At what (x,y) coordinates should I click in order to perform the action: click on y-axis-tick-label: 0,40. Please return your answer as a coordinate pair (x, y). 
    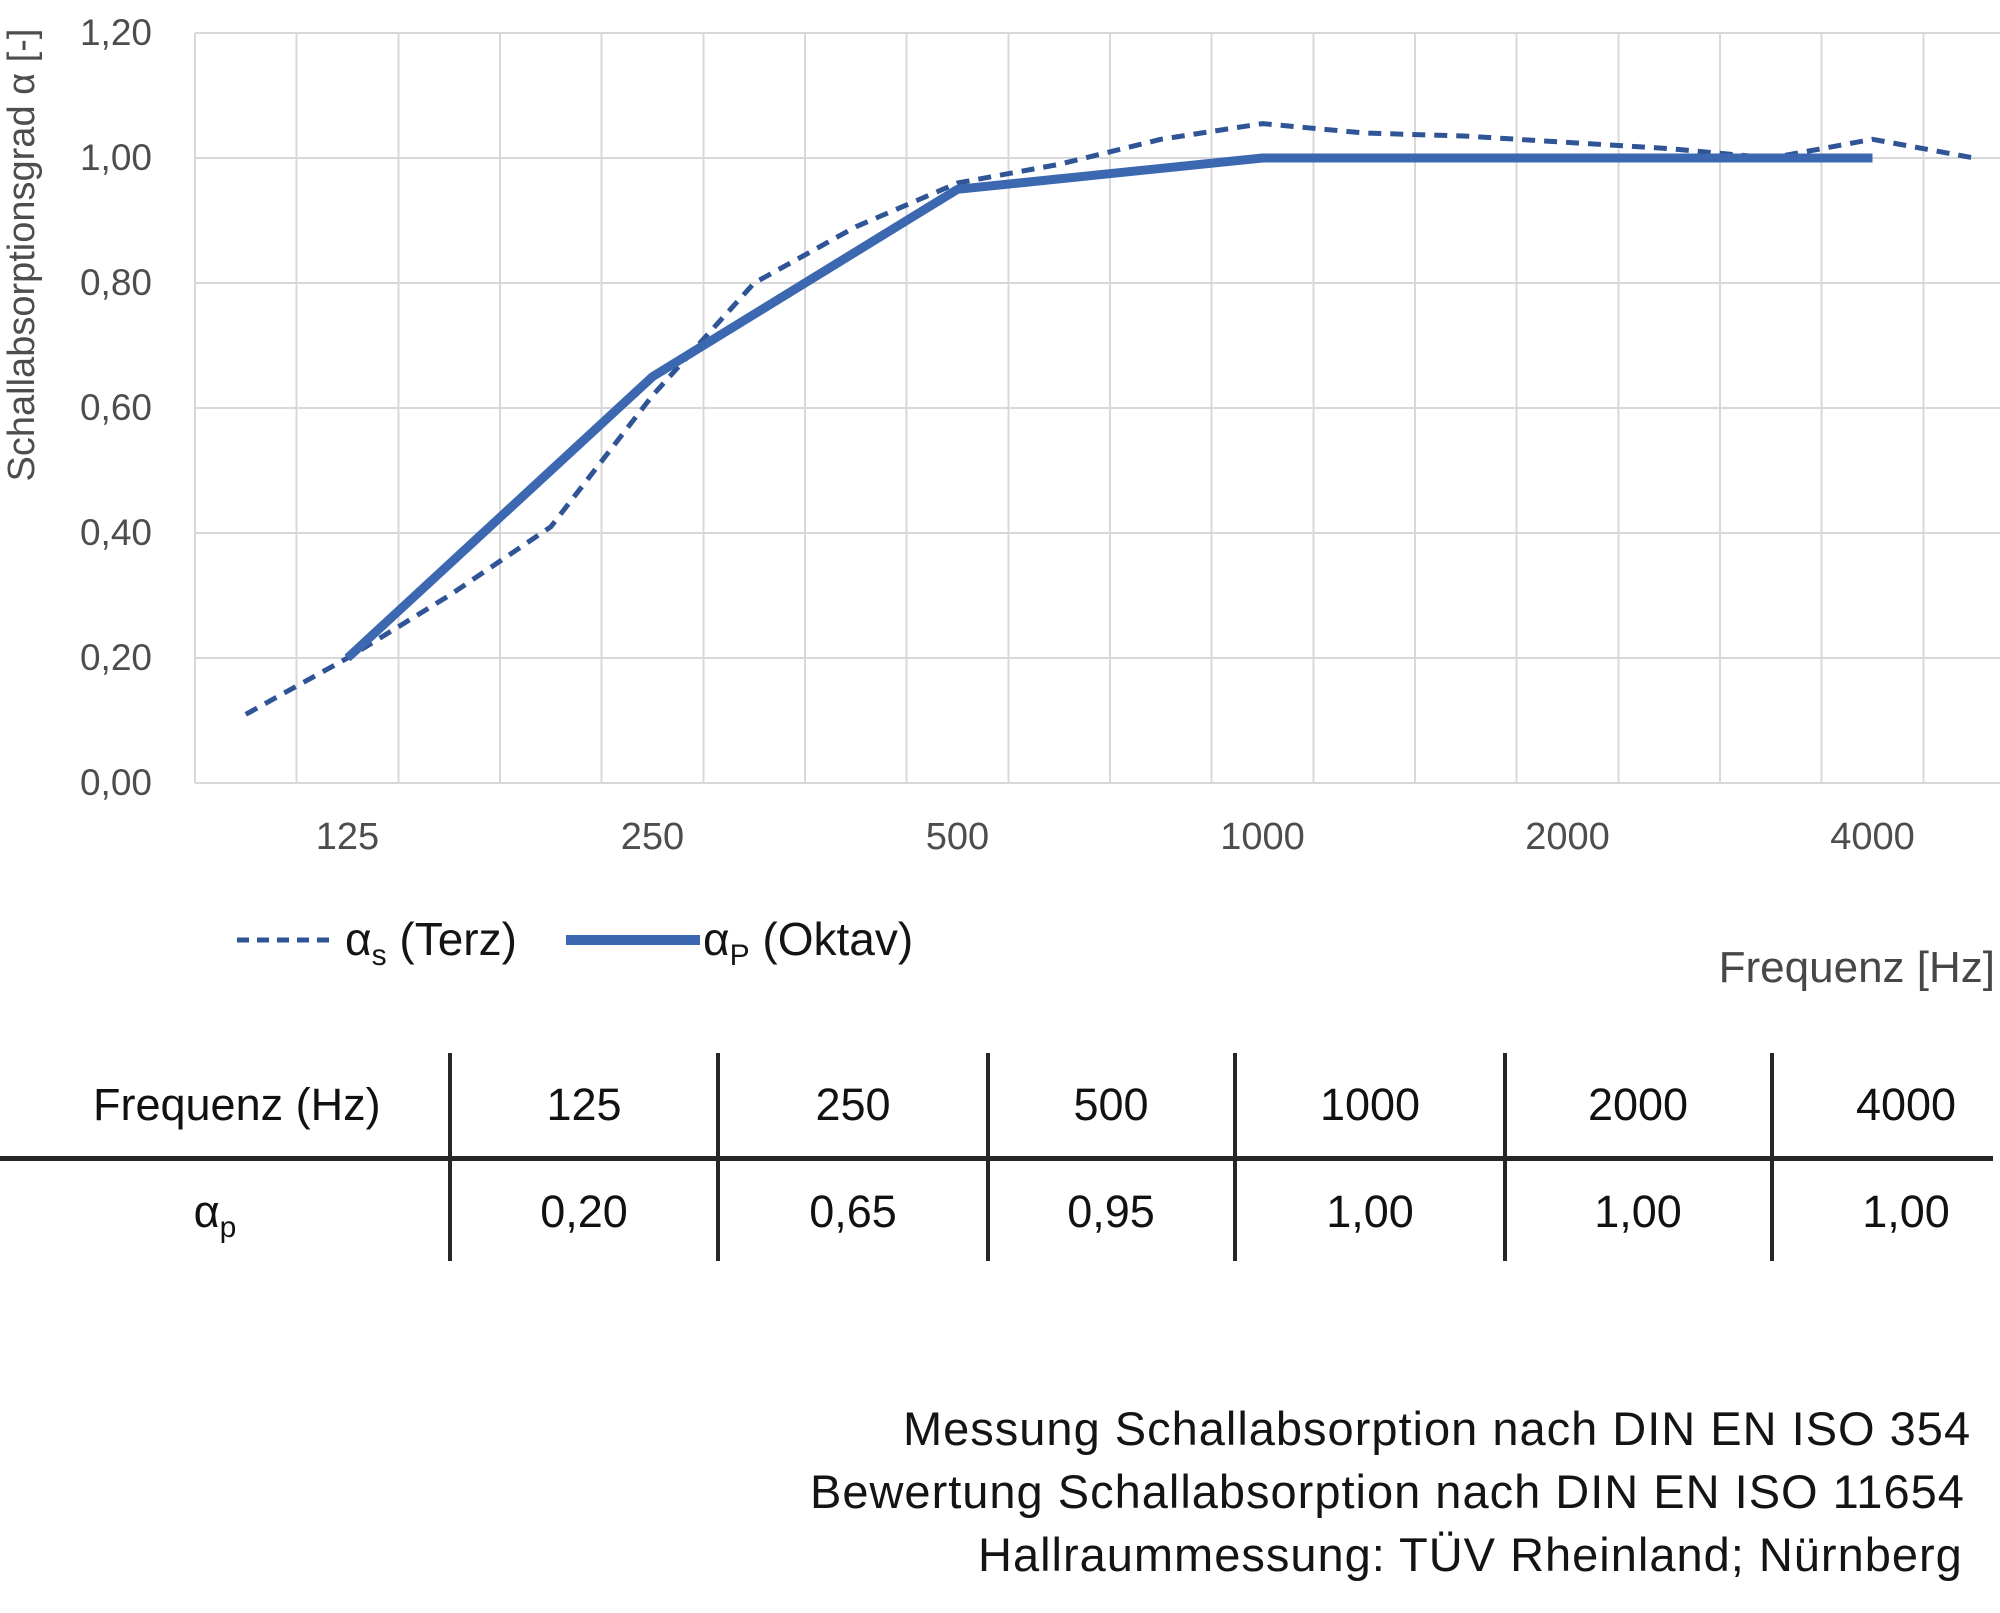
    Looking at the image, I should click on (115, 532).